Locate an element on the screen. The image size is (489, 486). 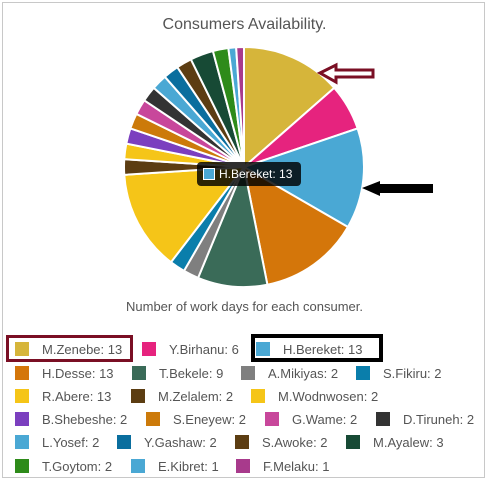
pie-slice-h-desse is located at coordinates (296, 225).